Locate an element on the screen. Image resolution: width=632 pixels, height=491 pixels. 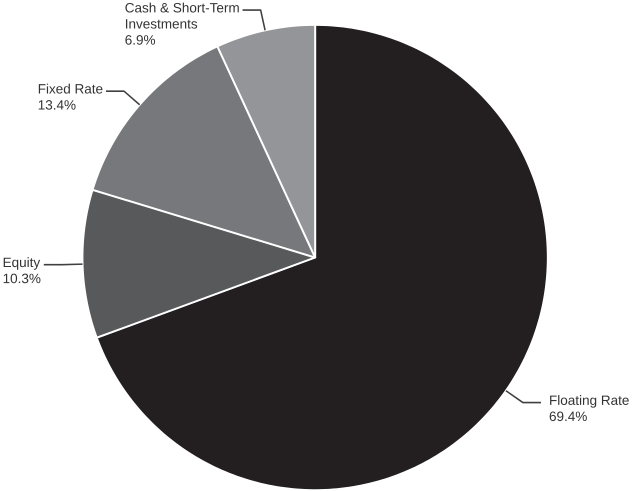
slice-label: Cash & Short-Term Investments is located at coordinates (182, 15).